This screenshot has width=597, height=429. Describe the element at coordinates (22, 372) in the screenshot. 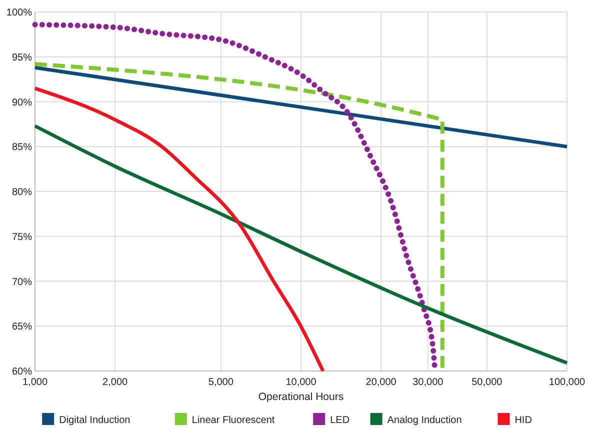

I see `y-tick-label: 60%` at that location.